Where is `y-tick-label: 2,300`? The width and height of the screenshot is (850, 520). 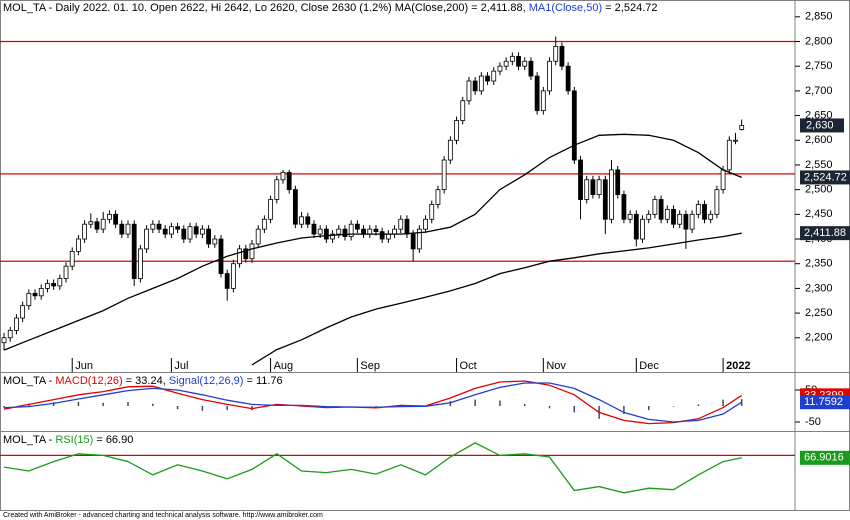 y-tick-label: 2,300 is located at coordinates (819, 288).